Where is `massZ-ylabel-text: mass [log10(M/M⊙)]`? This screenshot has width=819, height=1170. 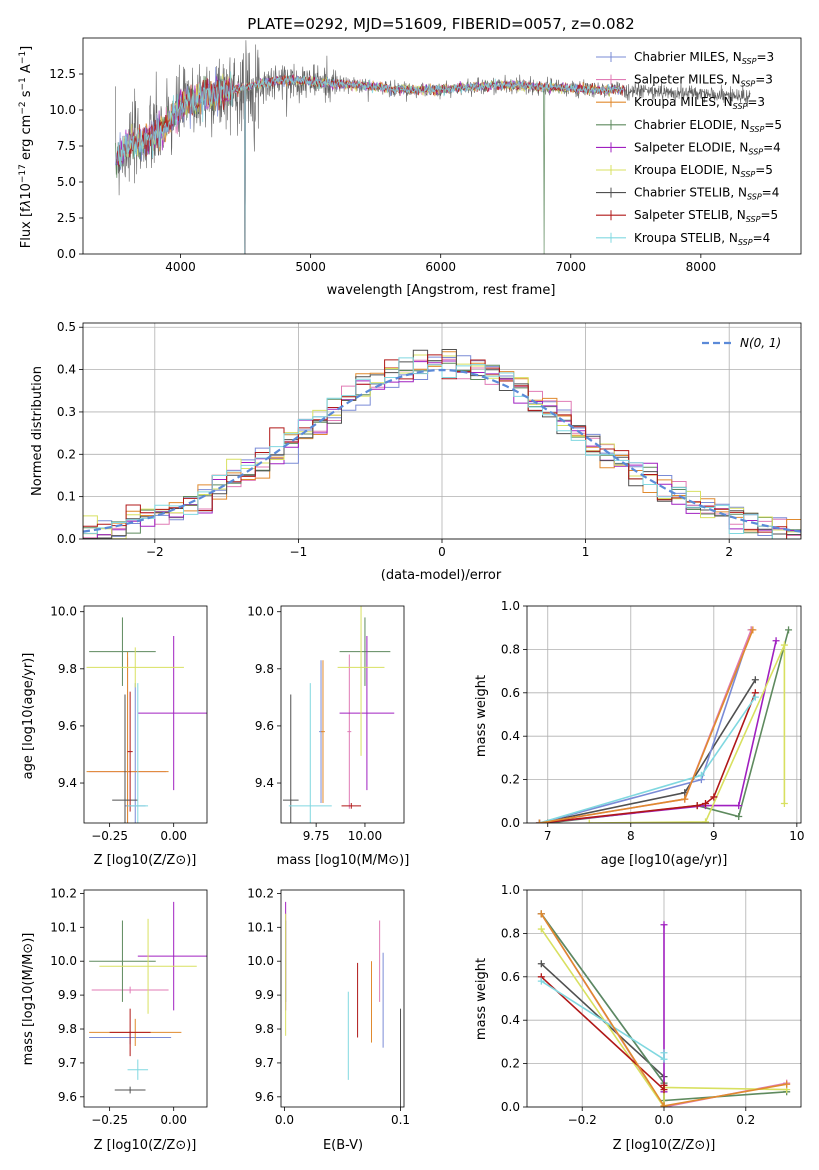
massZ-ylabel-text: mass [log10(M/M⊙)] is located at coordinates (28, 999).